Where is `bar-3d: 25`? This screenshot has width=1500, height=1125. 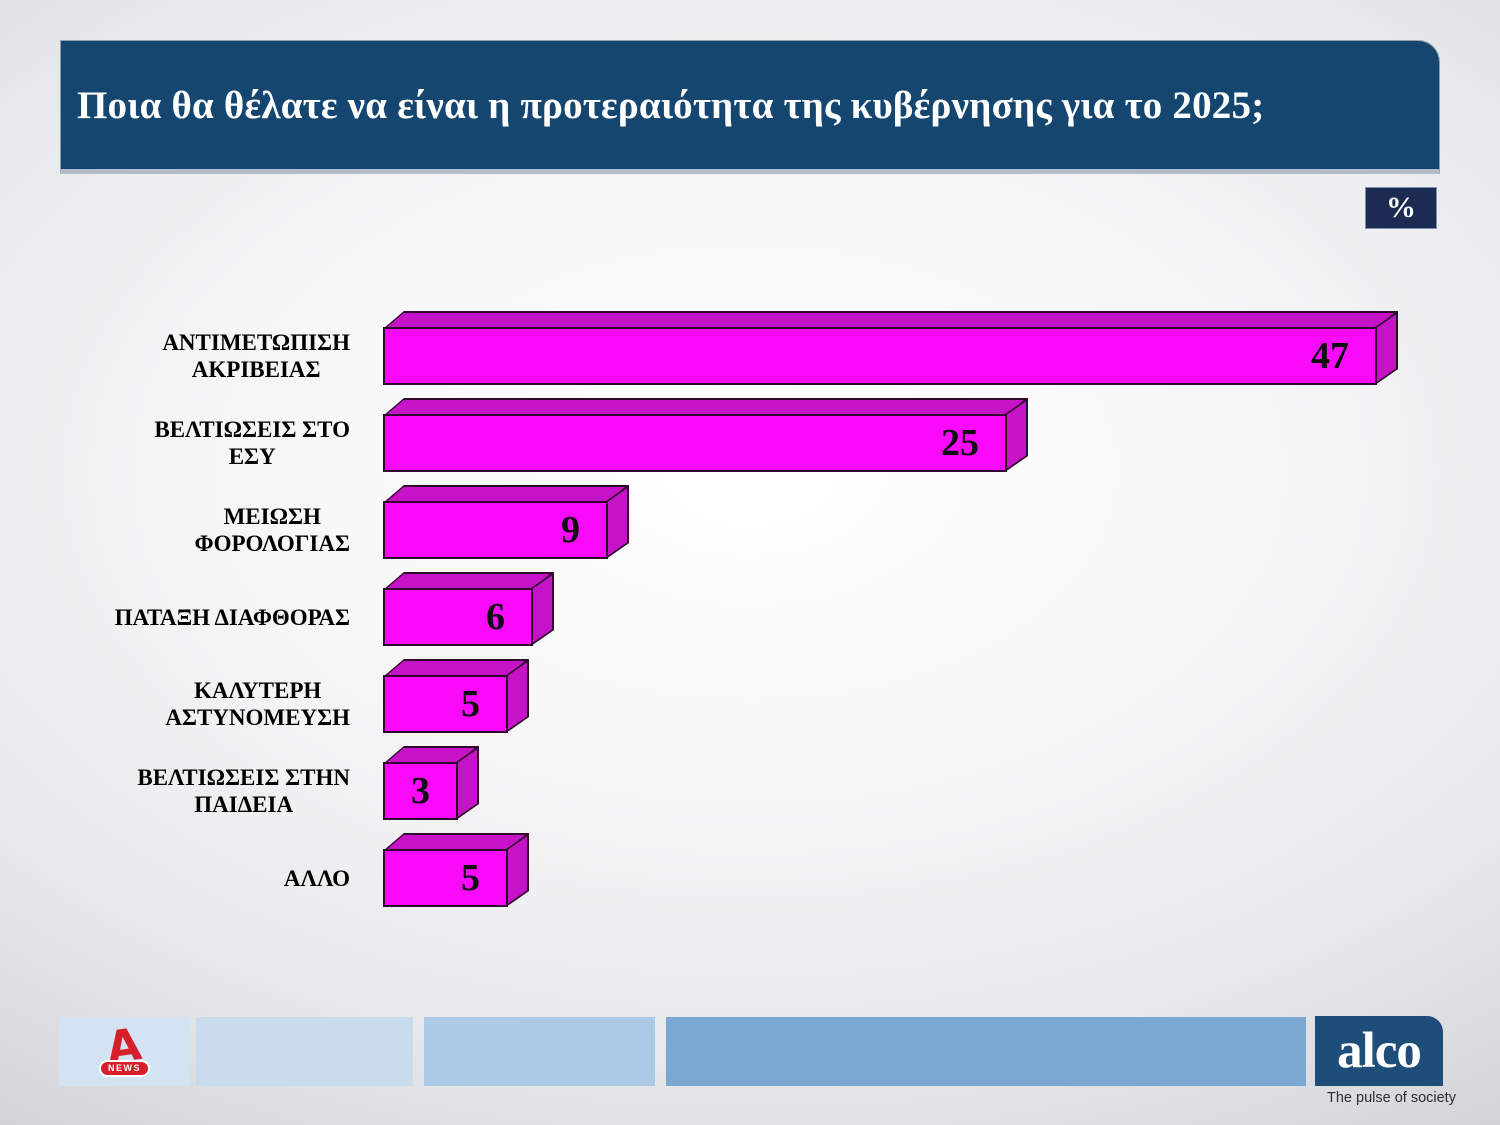
bar-3d: 25 is located at coordinates (706, 435).